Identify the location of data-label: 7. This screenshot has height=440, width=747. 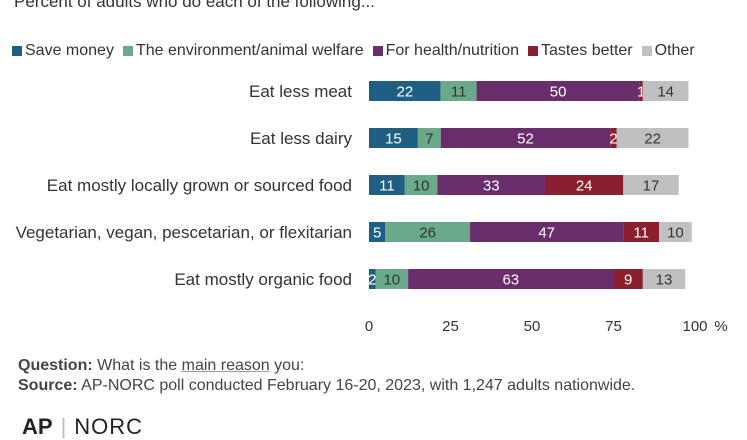
(429, 139).